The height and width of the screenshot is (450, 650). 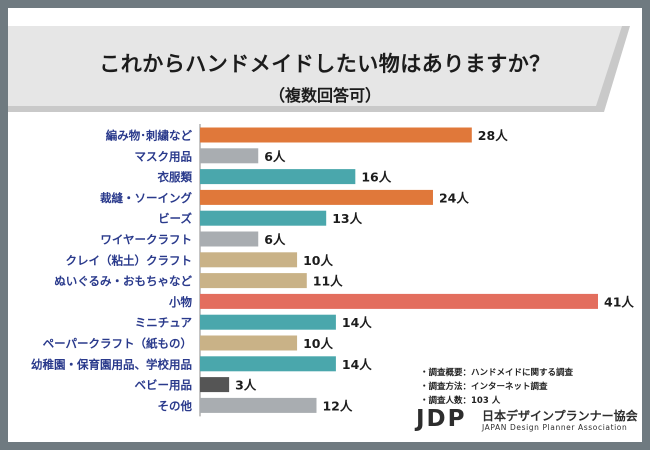 I want to click on category-label: ベビー用品, so click(x=164, y=385).